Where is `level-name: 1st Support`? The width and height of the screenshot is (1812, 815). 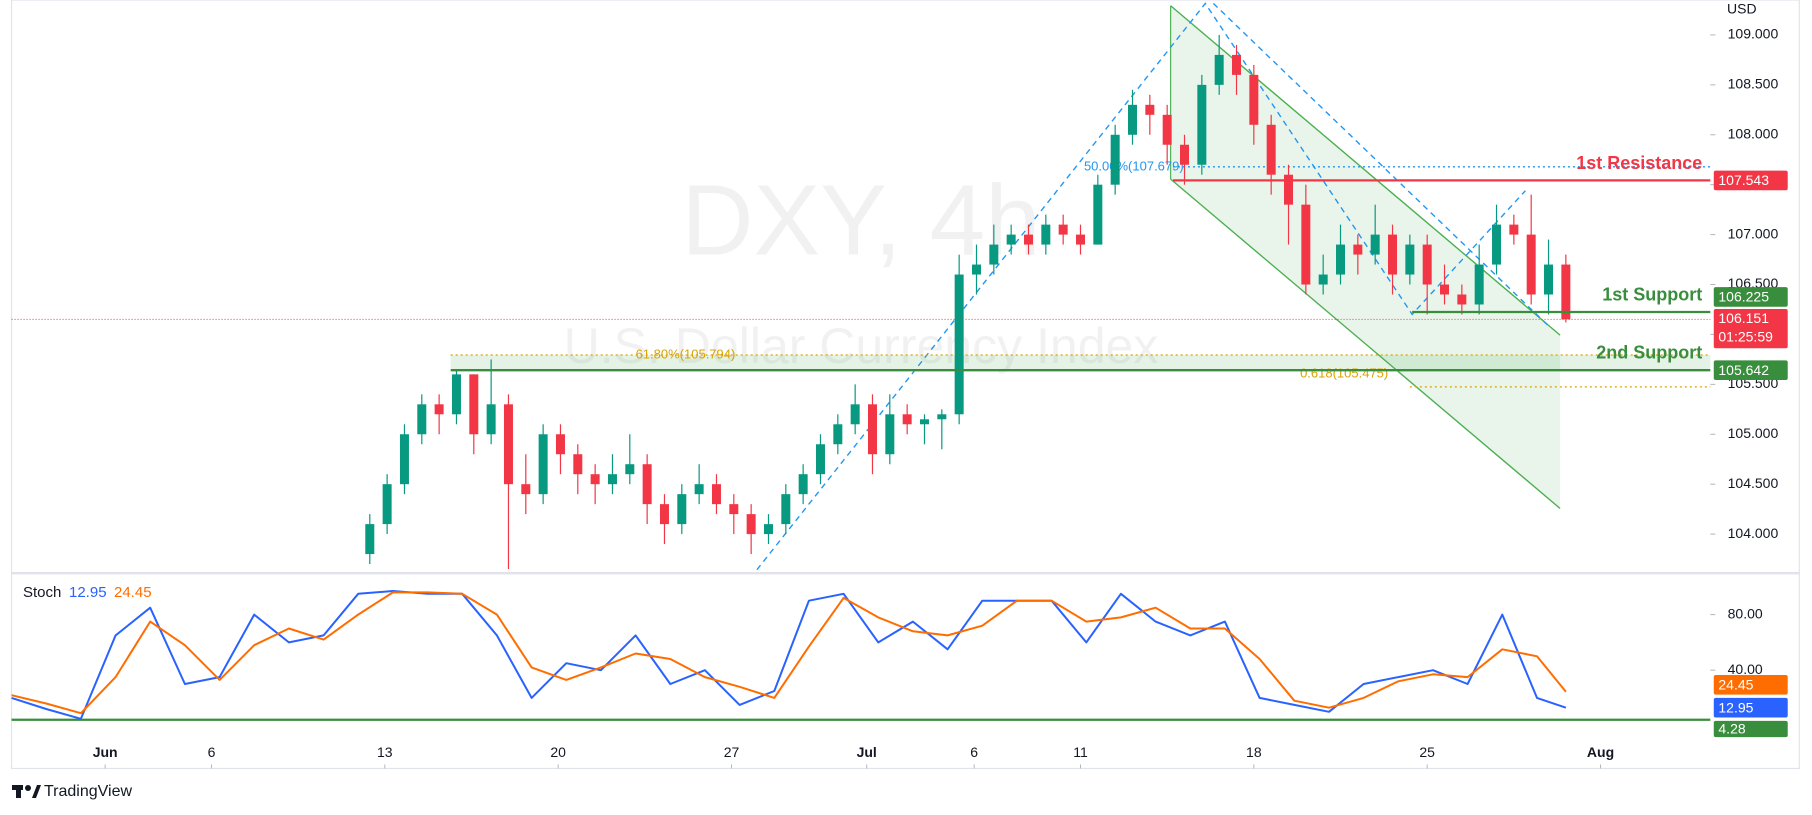
level-name: 1st Support is located at coordinates (1652, 295).